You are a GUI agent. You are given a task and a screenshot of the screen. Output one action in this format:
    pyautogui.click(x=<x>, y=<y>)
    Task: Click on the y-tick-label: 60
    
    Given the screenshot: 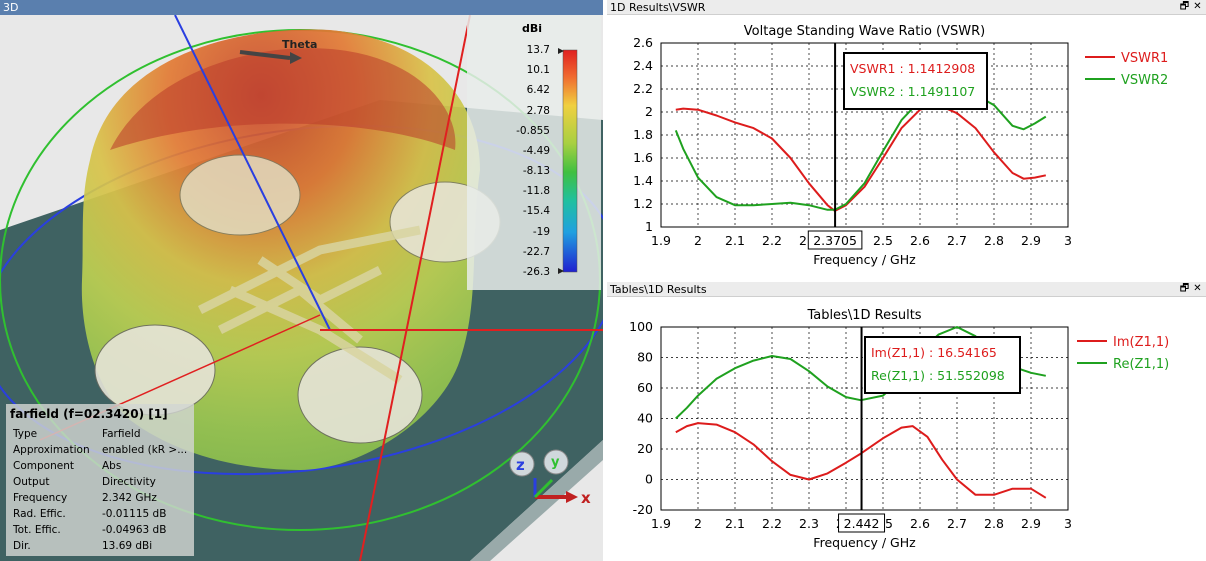 What is the action you would take?
    pyautogui.click(x=645, y=387)
    